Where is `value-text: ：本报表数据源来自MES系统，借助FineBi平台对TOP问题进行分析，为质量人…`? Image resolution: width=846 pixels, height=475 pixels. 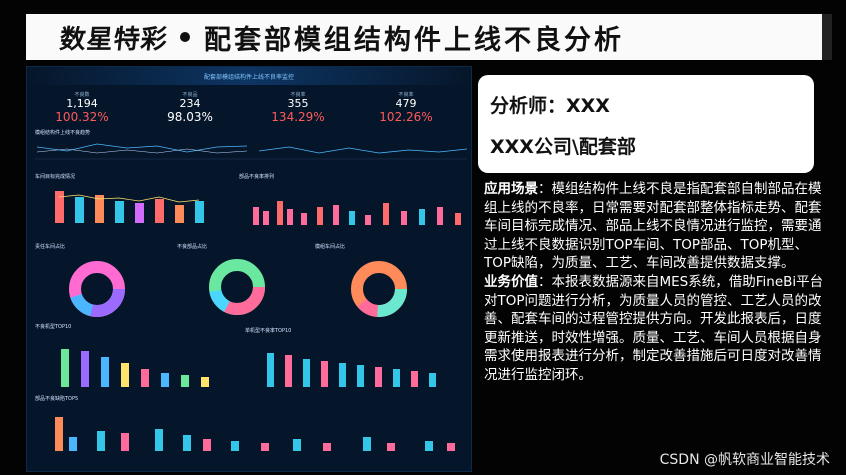
value-text: ：本报表数据源来自MES系统，借助FineBi平台对TOP问题进行分析，为质量人… is located at coordinates (654, 328).